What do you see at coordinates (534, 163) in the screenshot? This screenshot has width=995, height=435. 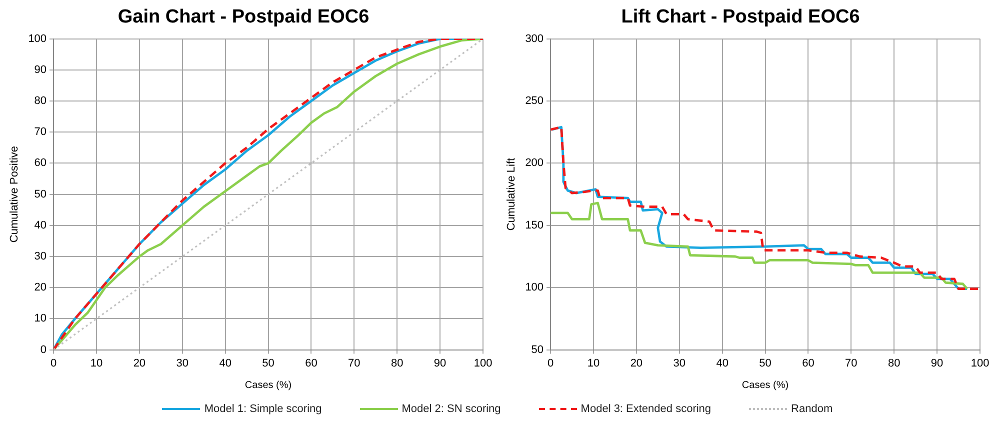 I see `y-tick-label: 200` at bounding box center [534, 163].